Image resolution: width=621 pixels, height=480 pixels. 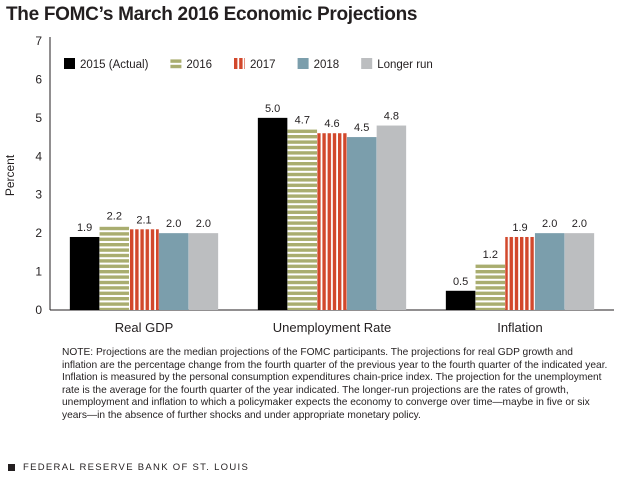 What do you see at coordinates (144, 327) in the screenshot?
I see `x-category-label: Real GDP` at bounding box center [144, 327].